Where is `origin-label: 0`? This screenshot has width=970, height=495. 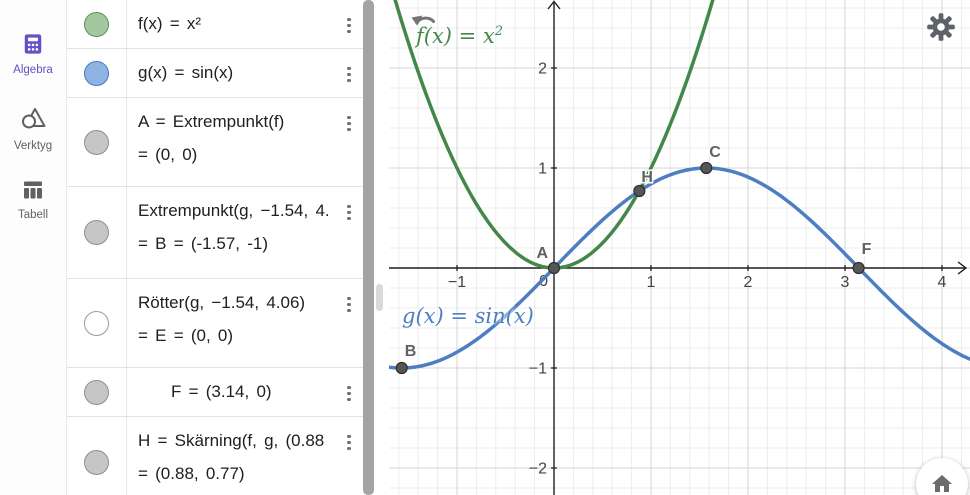
origin-label: 0 is located at coordinates (543, 281).